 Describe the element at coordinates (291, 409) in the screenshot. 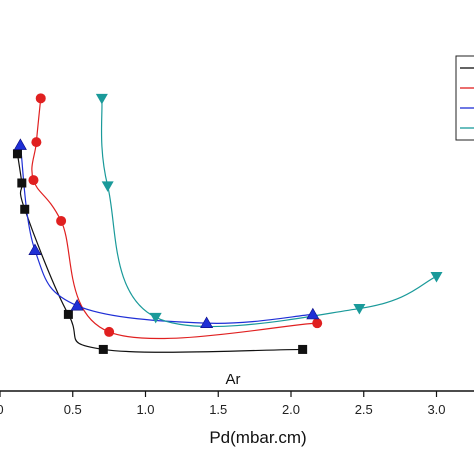

I see `x-tick-label-4: 2.0` at that location.